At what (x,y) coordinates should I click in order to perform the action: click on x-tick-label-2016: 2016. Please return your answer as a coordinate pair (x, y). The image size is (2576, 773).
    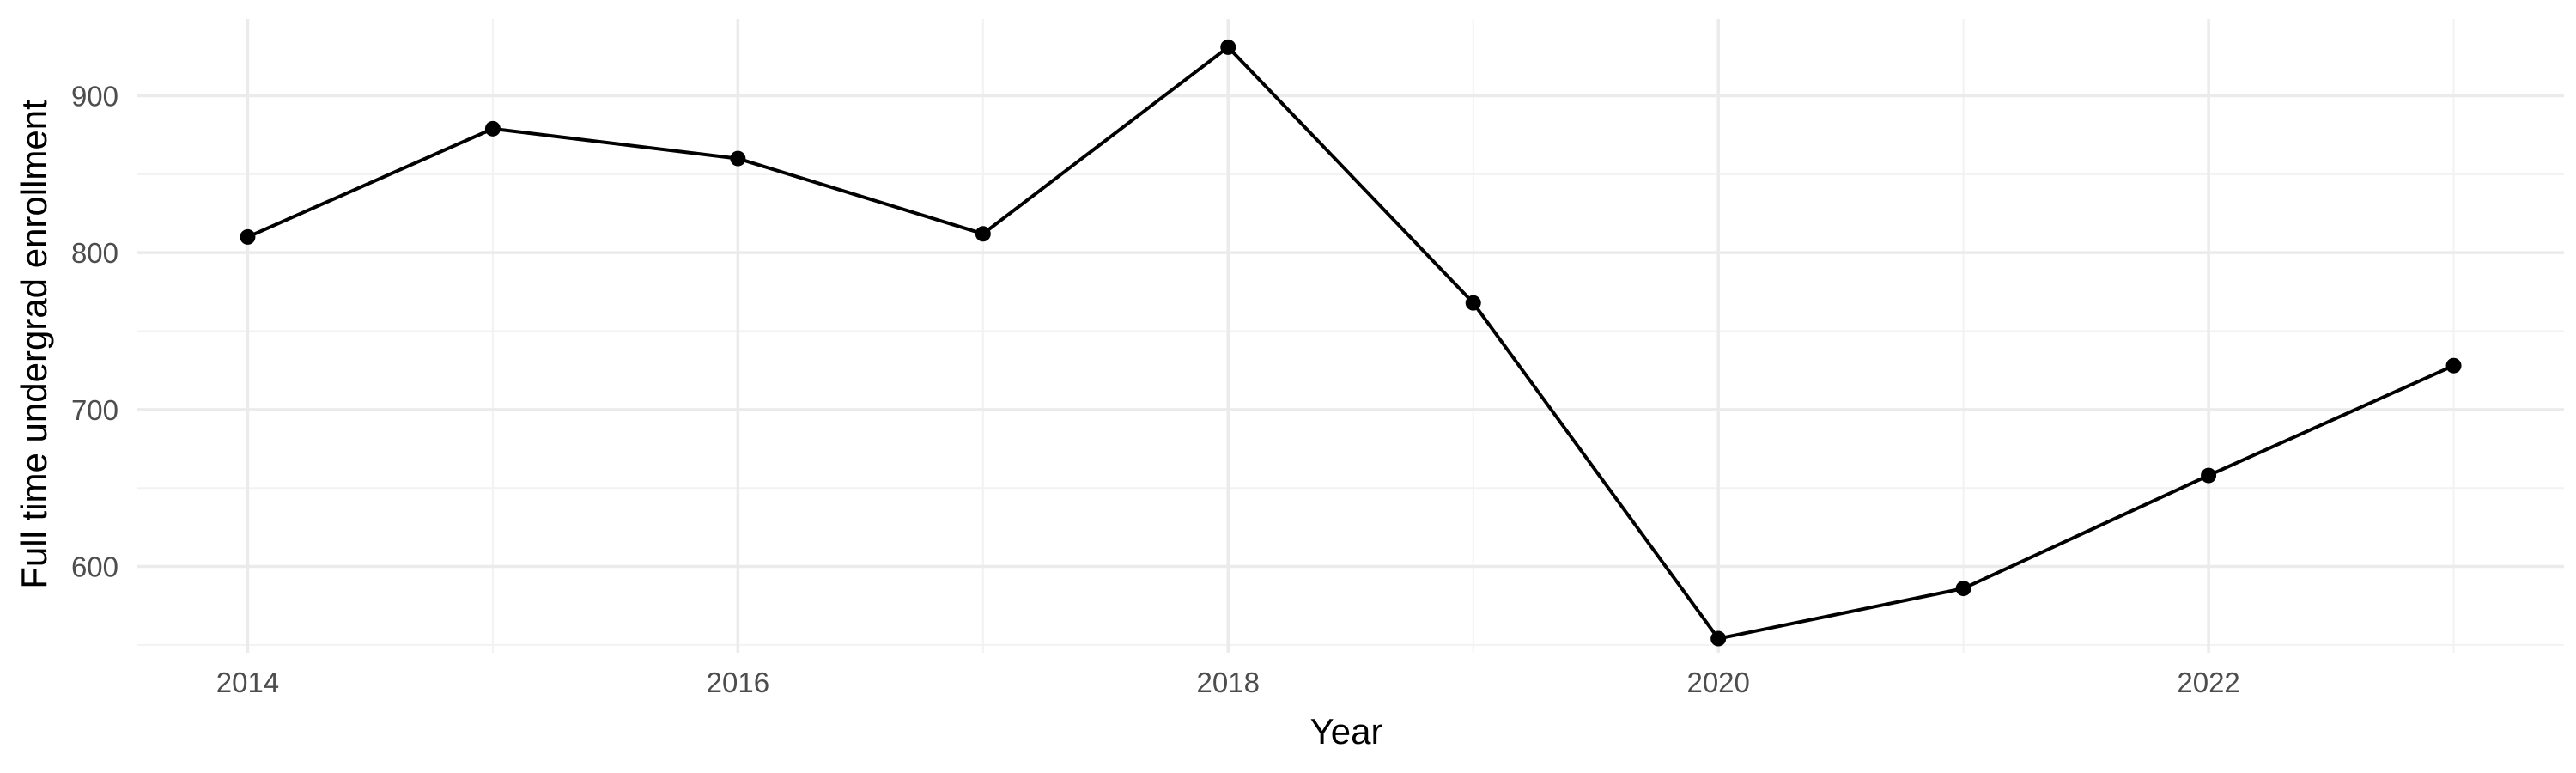
    Looking at the image, I should click on (738, 682).